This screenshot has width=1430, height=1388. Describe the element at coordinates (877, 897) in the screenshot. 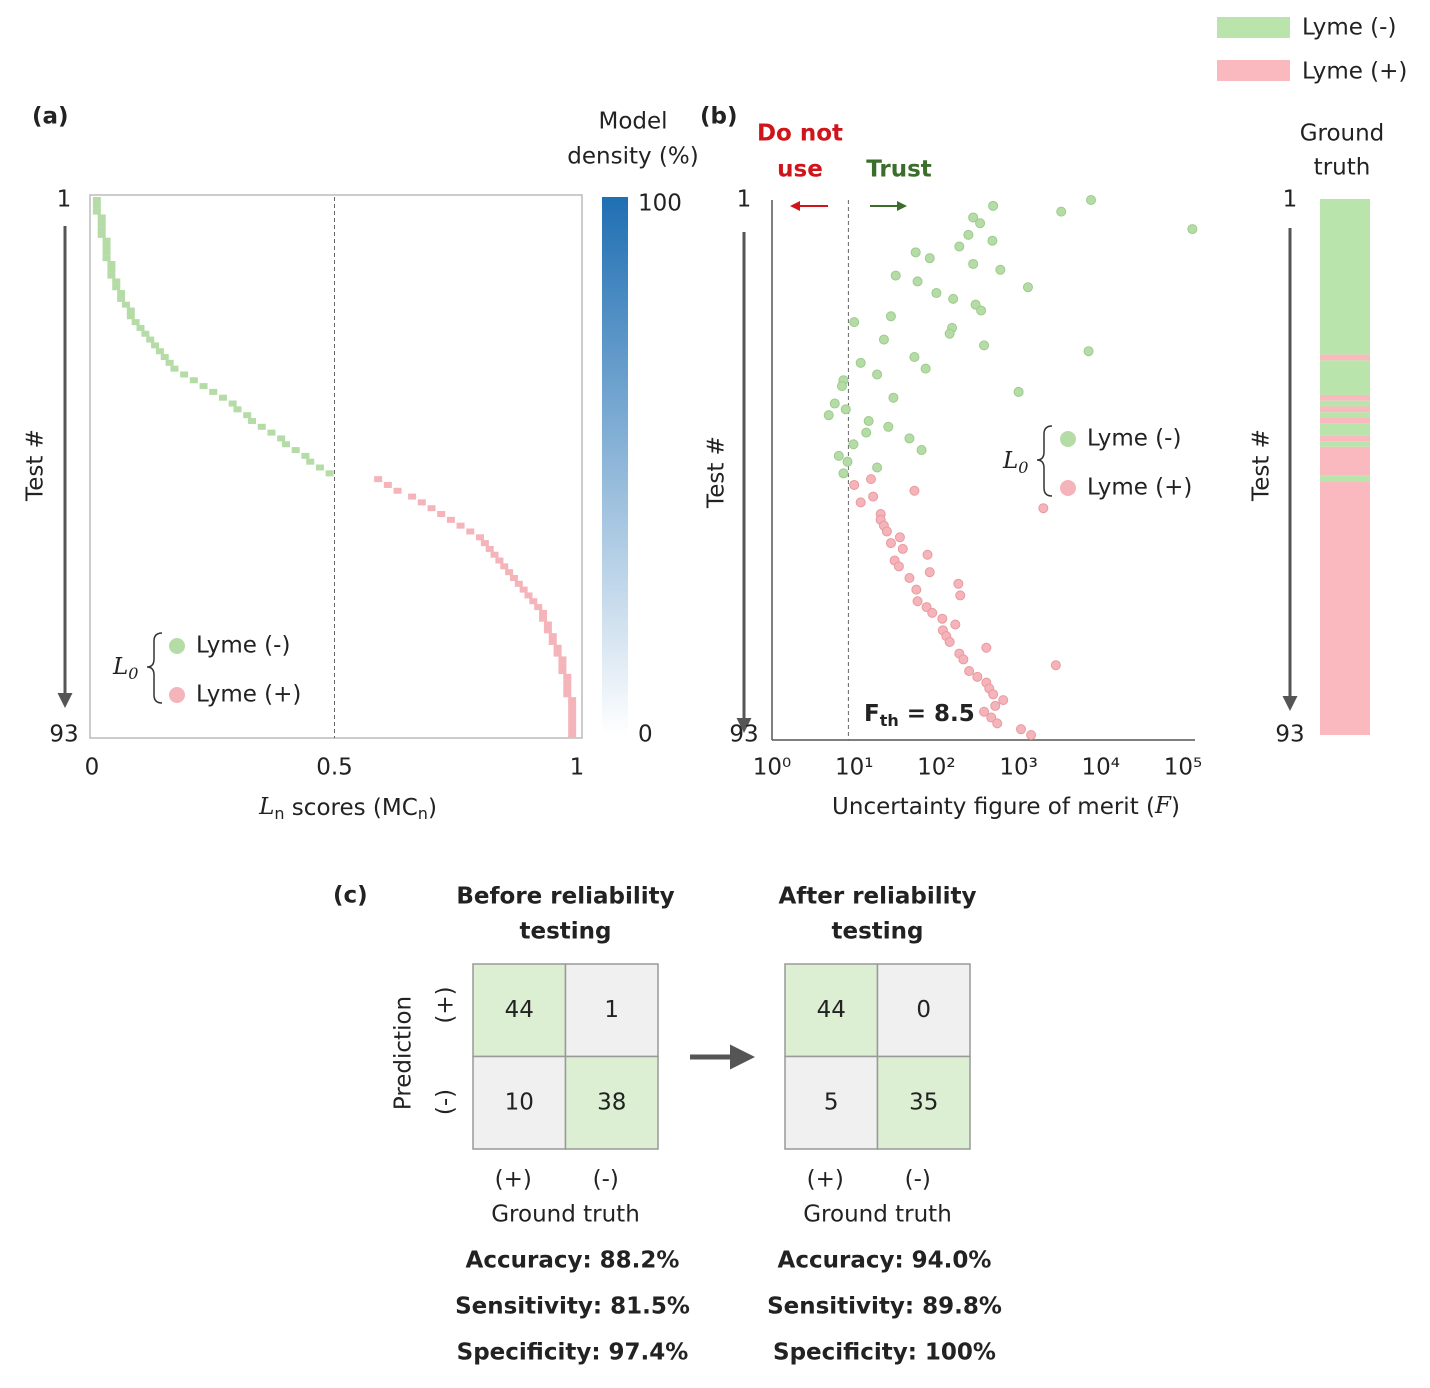

I see `matrix-title: After reliability` at that location.